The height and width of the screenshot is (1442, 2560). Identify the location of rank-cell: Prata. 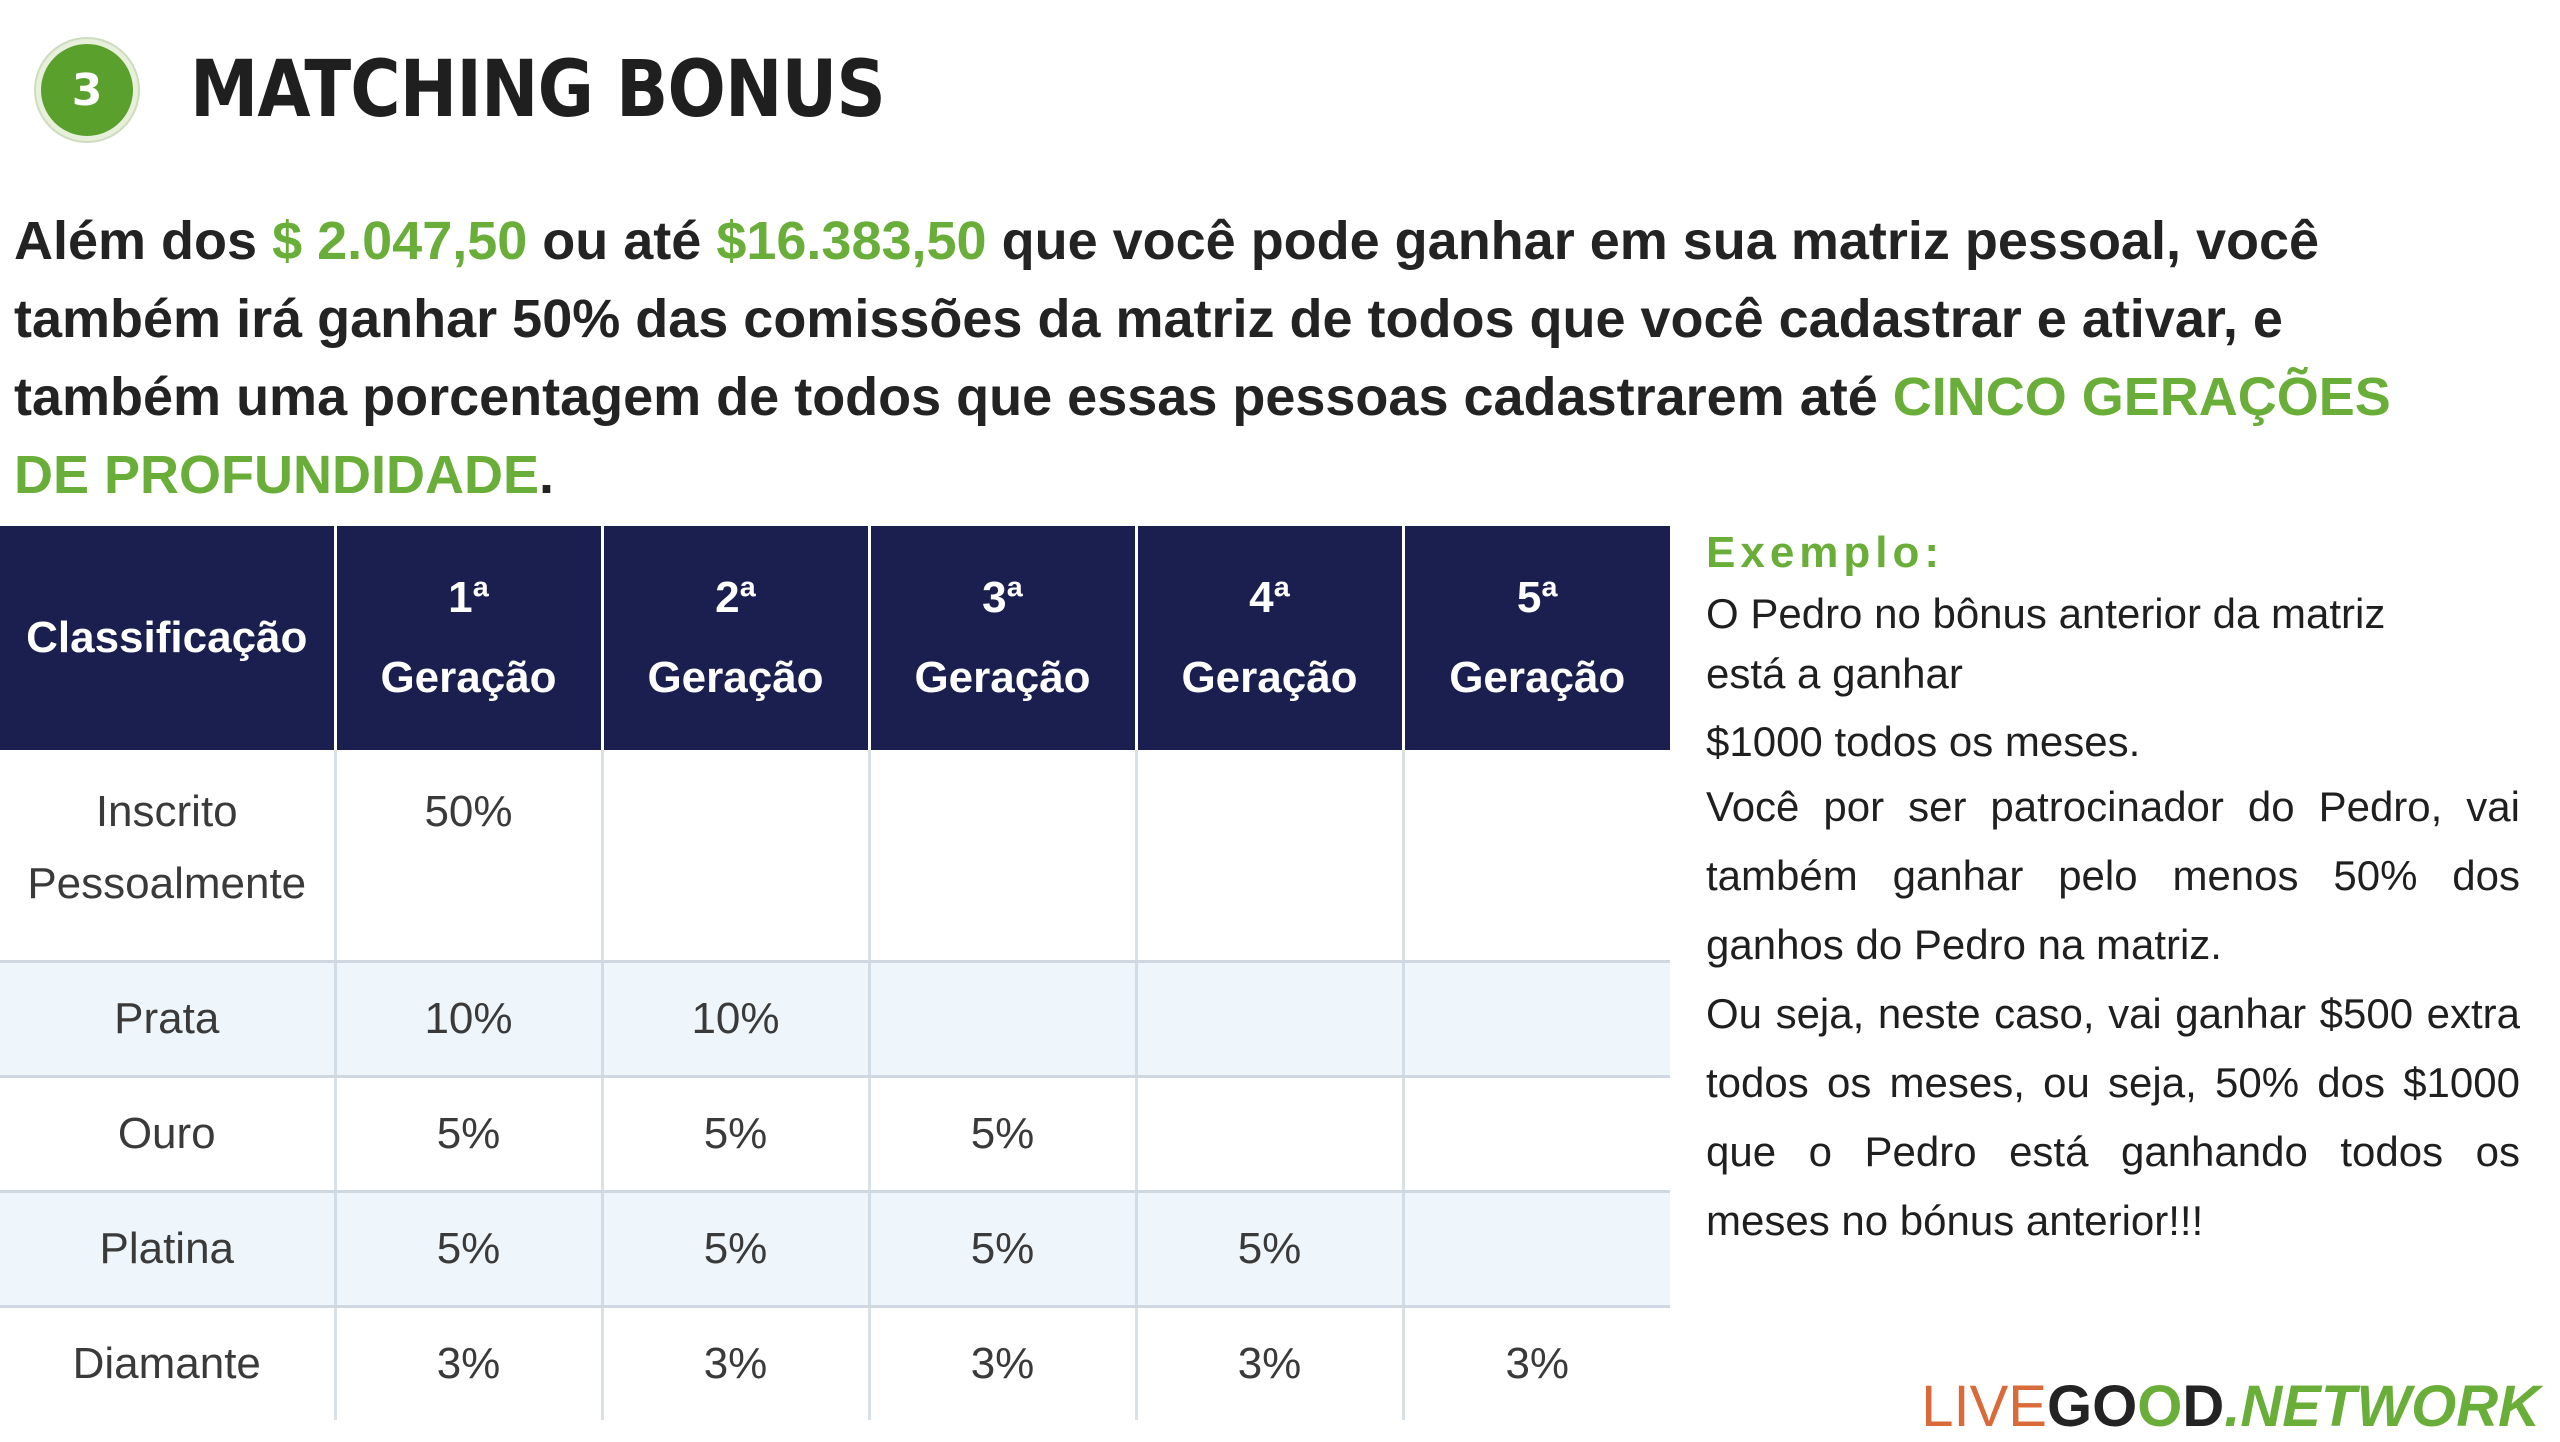
(167, 1019).